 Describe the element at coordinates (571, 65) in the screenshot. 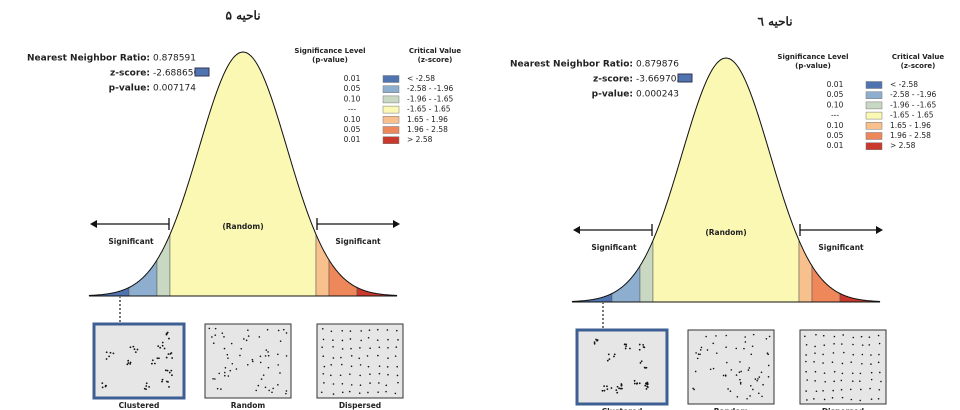

I see `stat-label: Nearest Neighbor Ratio:` at that location.